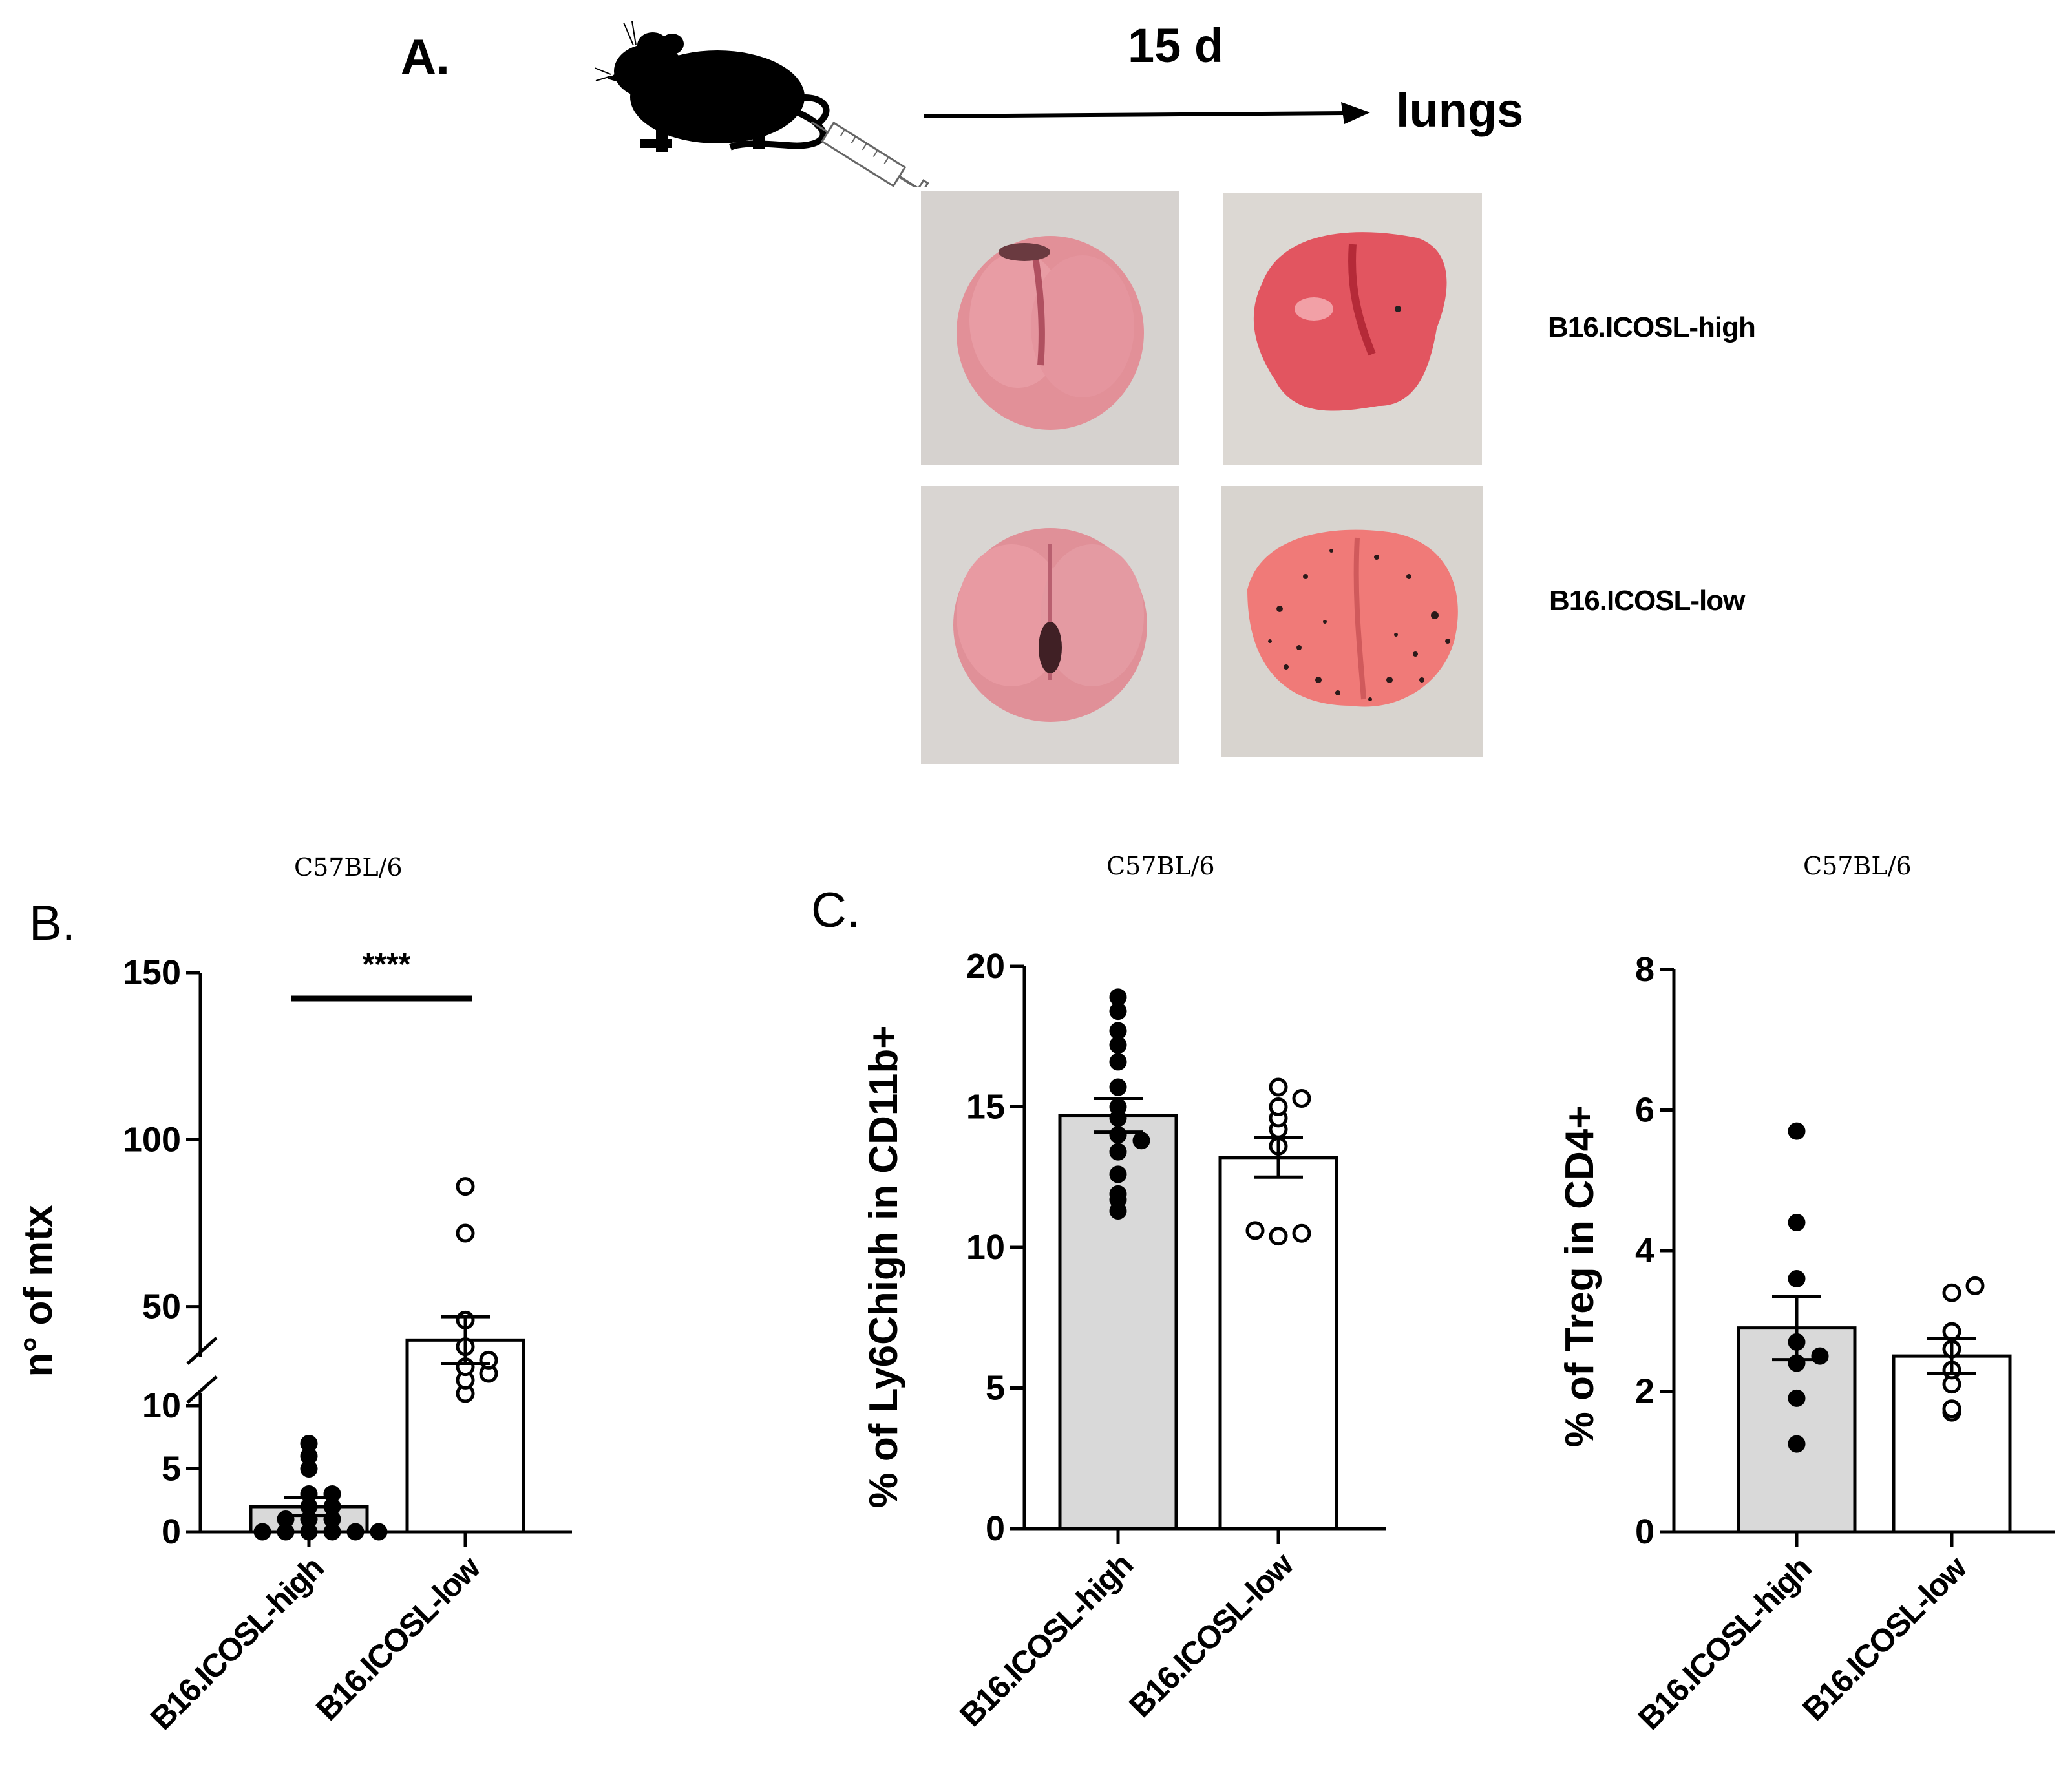  Describe the element at coordinates (1460, 110) in the screenshot. I see `organ-label: lungs` at that location.